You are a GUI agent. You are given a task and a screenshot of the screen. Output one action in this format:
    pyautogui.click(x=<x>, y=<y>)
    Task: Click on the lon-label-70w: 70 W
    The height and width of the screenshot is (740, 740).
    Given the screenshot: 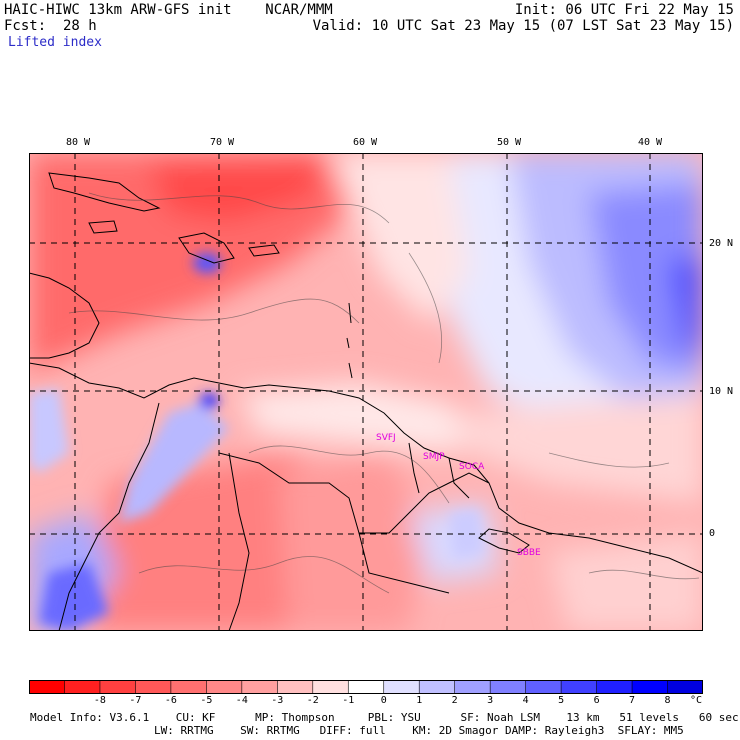 What is the action you would take?
    pyautogui.click(x=222, y=142)
    